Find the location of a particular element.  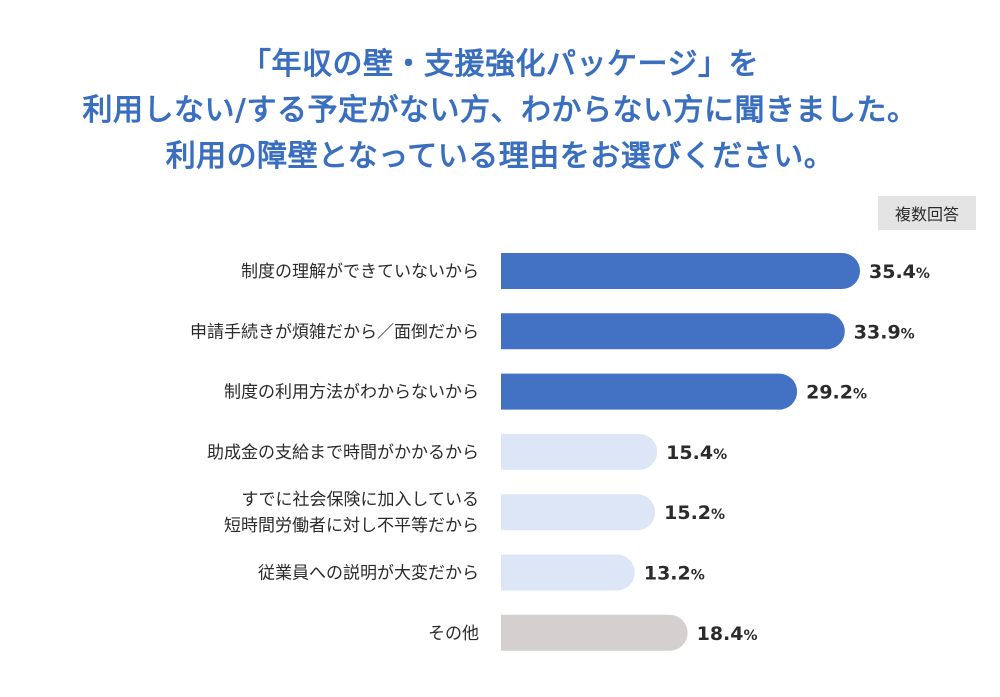

value-label: 18.4% is located at coordinates (727, 634).